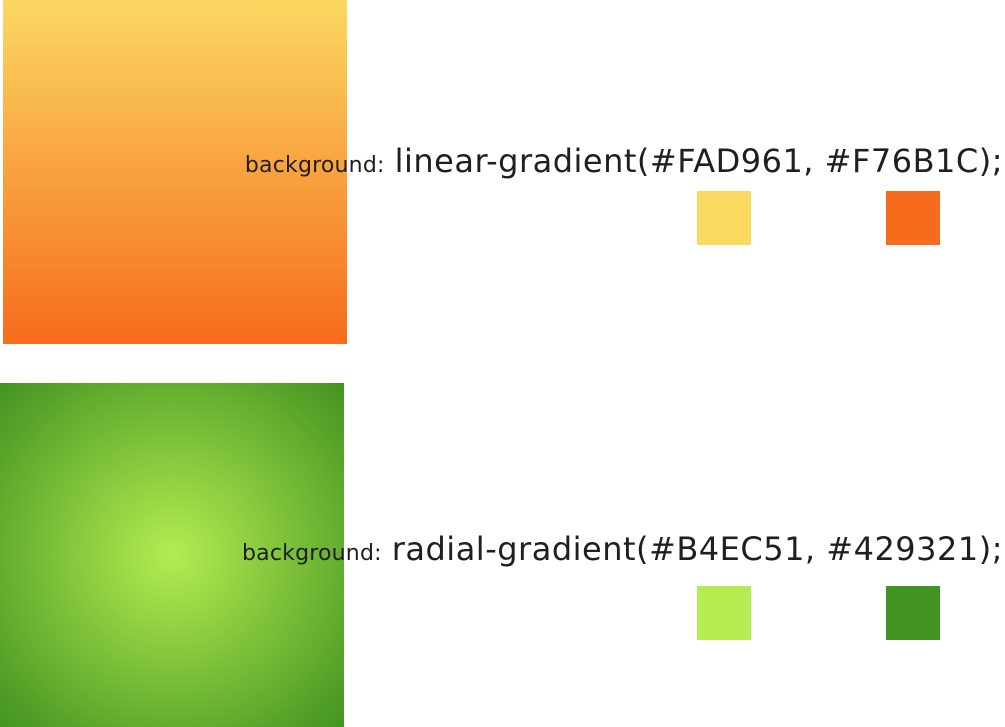 The width and height of the screenshot is (1005, 727). Describe the element at coordinates (724, 218) in the screenshot. I see `linear-start-color-swatch` at that location.